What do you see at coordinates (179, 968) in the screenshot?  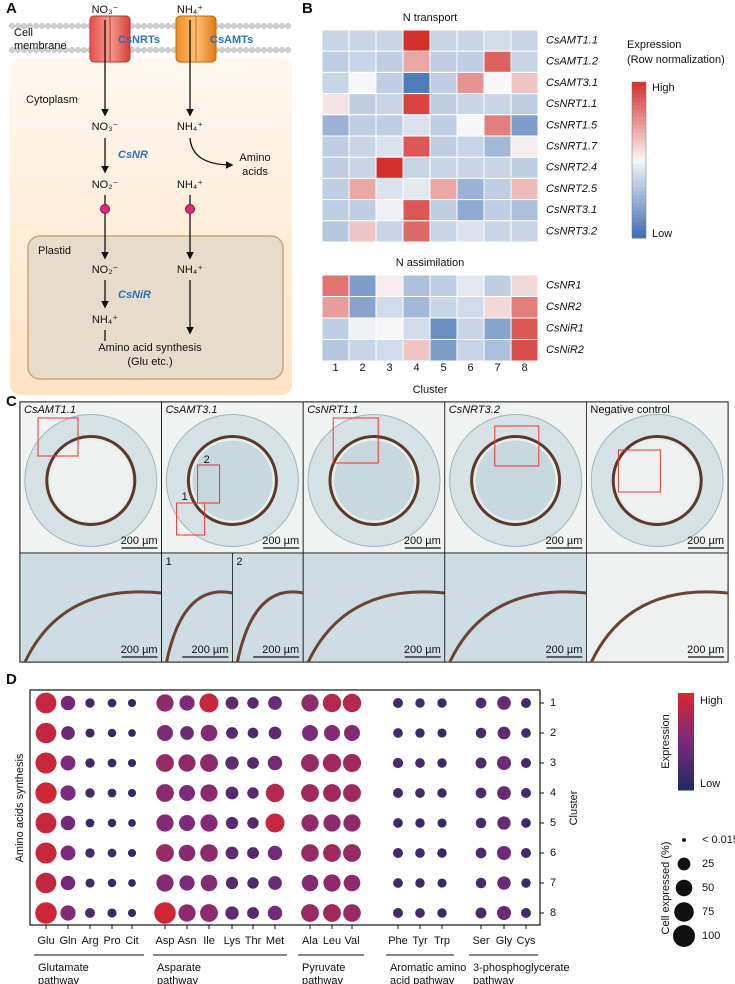 I see `group-label: Asparate` at bounding box center [179, 968].